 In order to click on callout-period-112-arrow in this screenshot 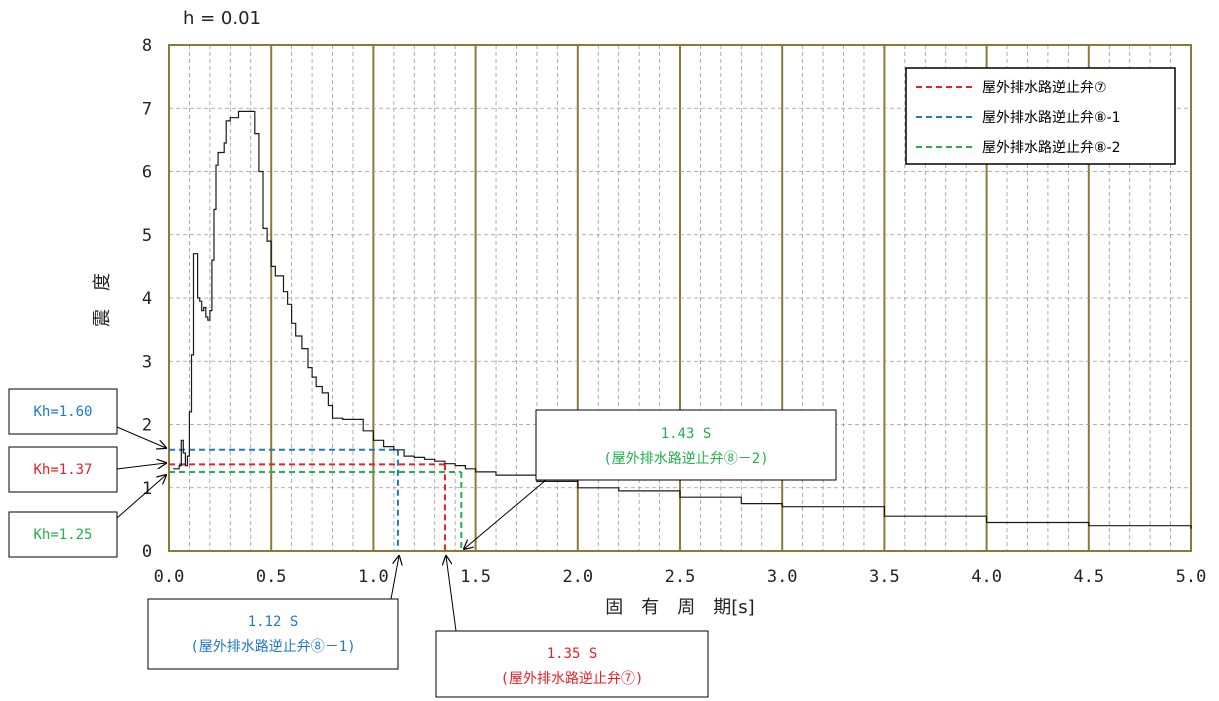, I will do `click(394, 578)`.